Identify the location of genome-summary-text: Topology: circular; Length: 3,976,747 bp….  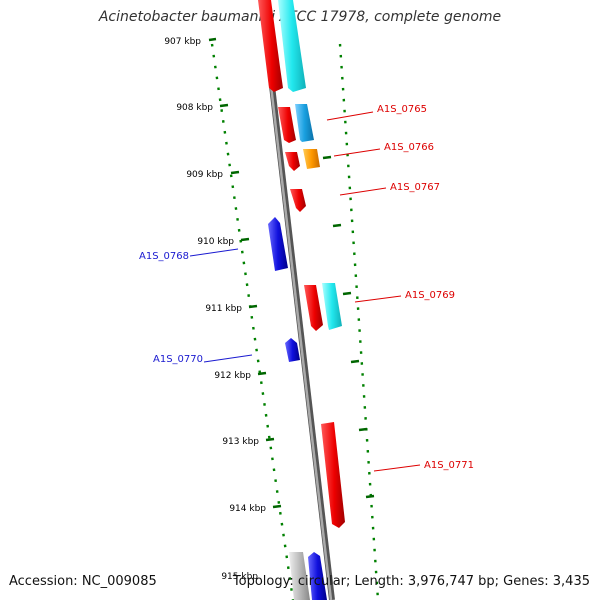
(411, 581).